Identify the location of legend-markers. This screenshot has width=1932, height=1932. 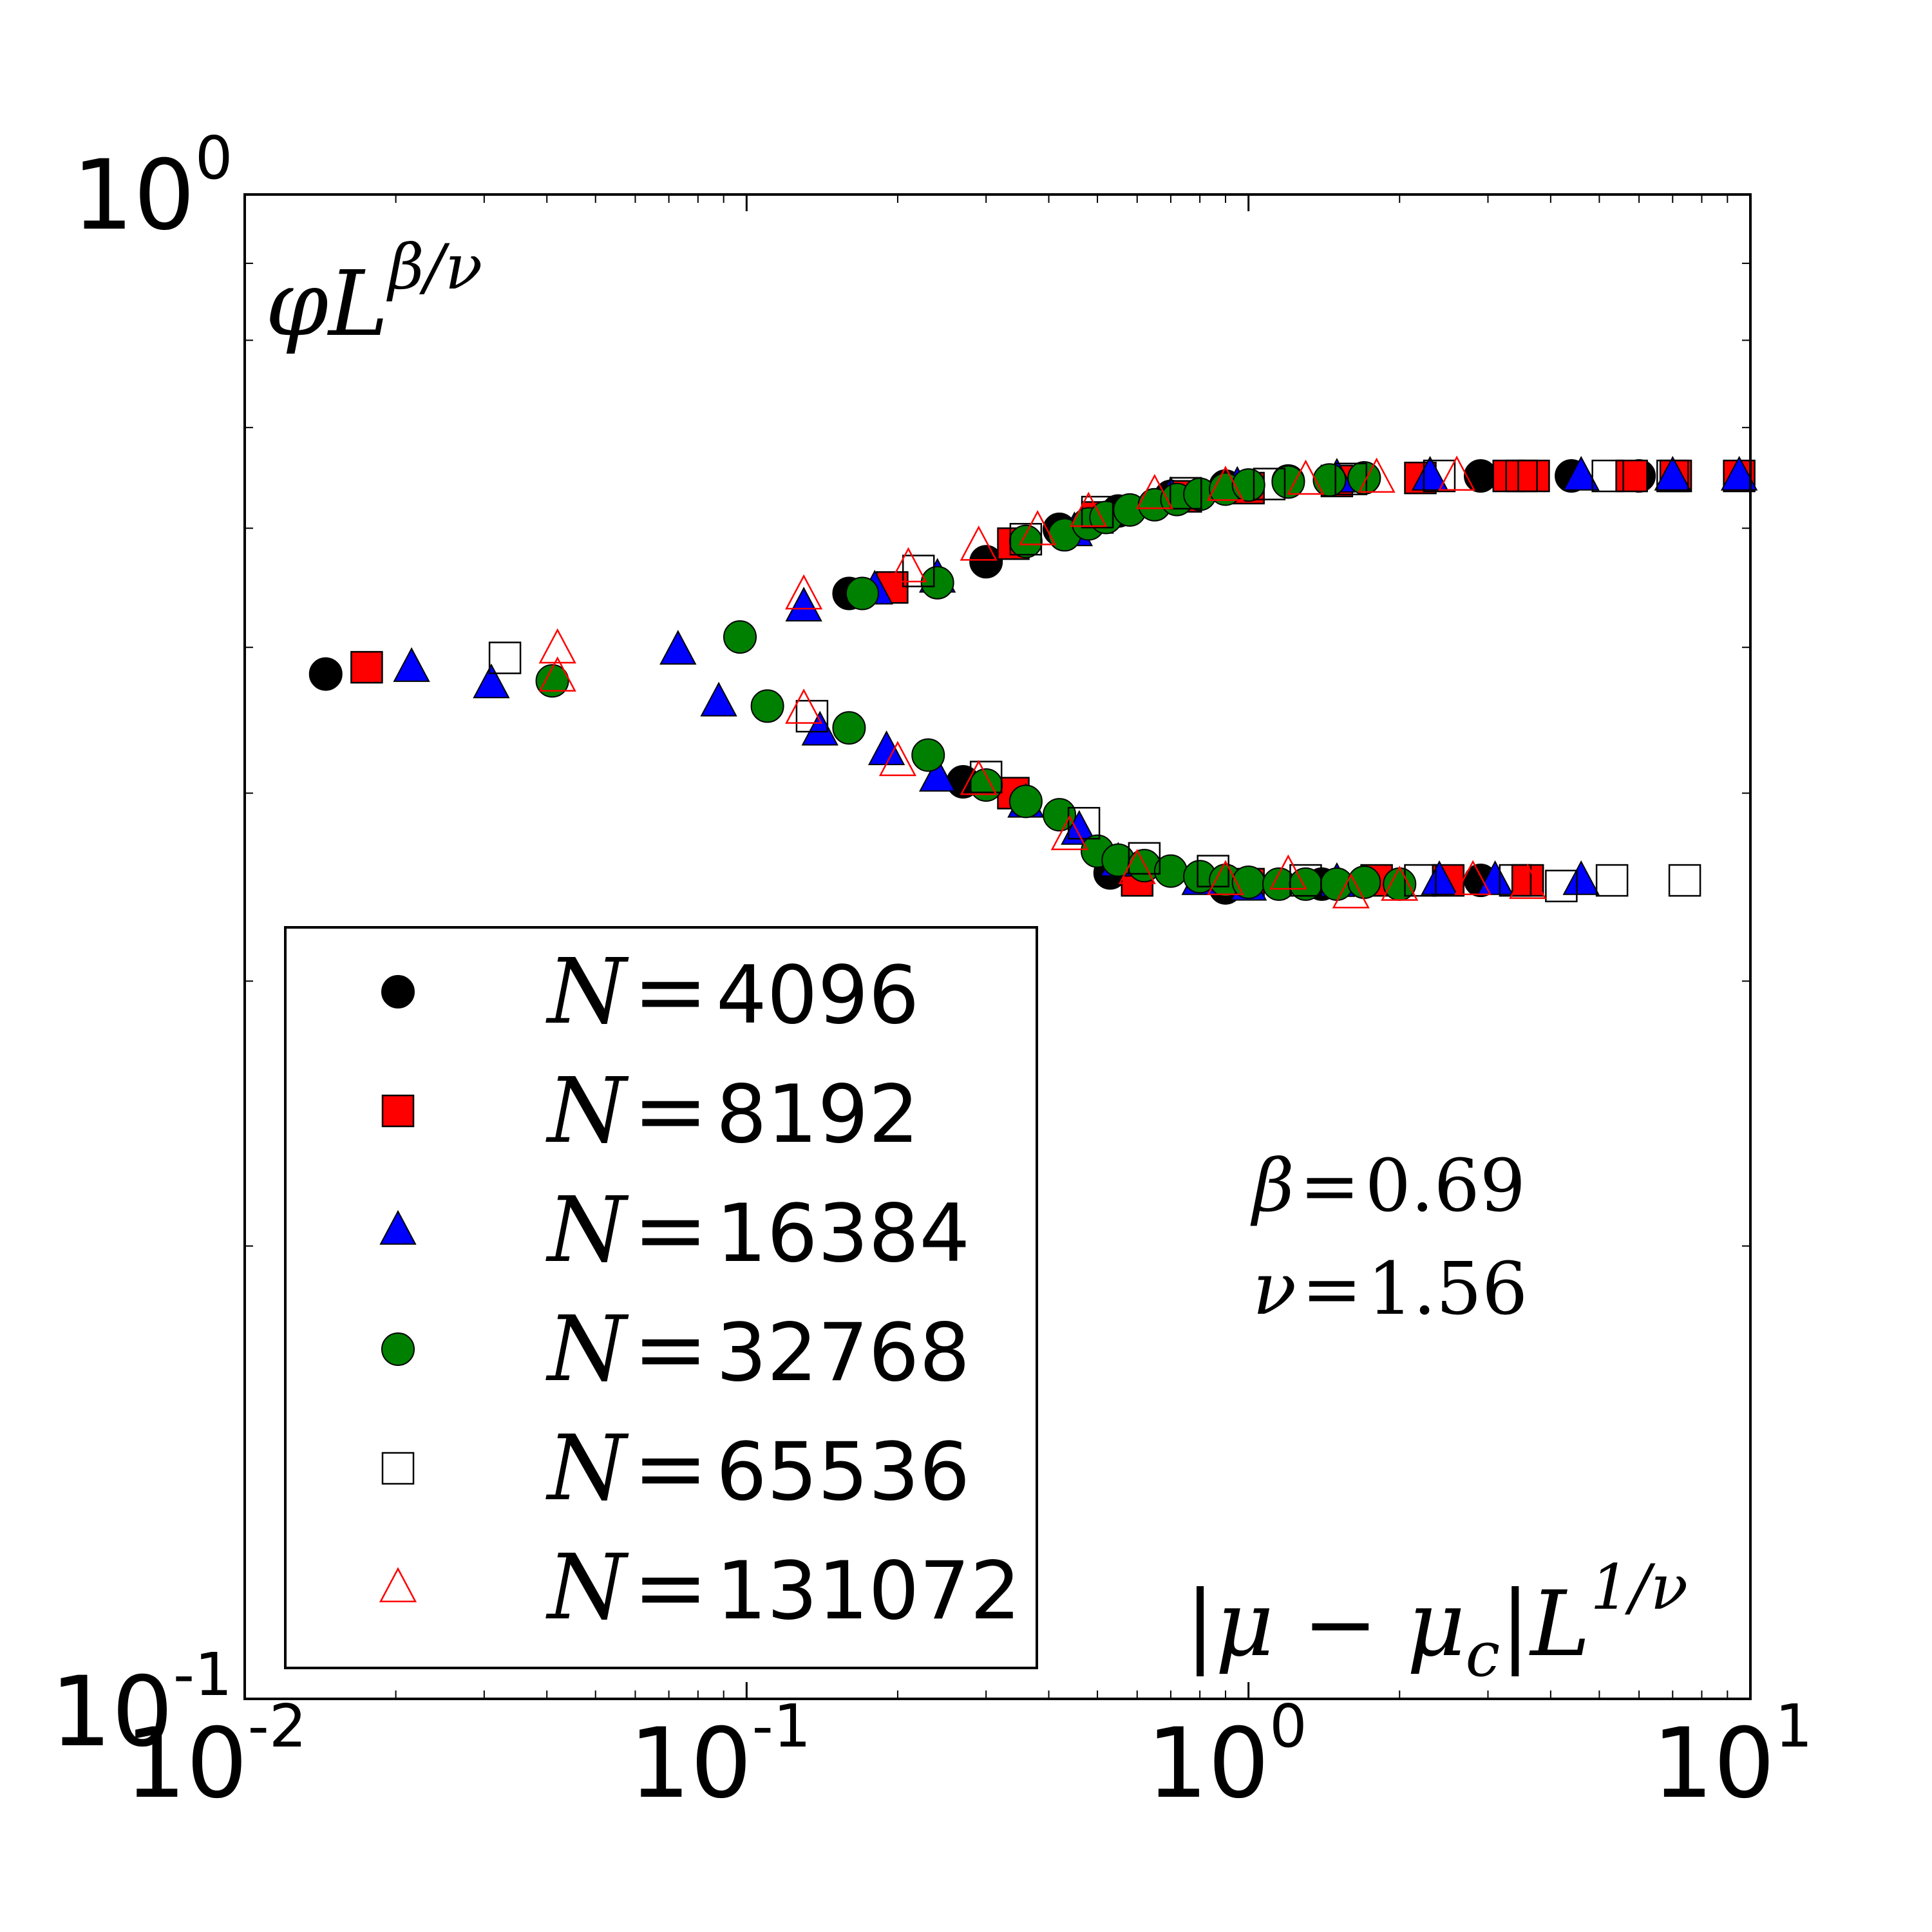
(398, 1288).